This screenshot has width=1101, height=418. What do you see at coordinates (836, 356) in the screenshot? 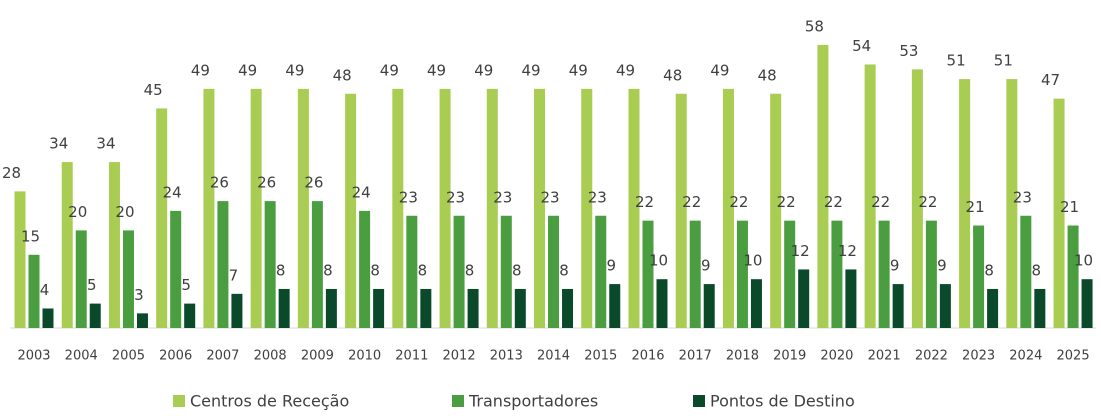
I see `x-tick-label: 2020` at bounding box center [836, 356].